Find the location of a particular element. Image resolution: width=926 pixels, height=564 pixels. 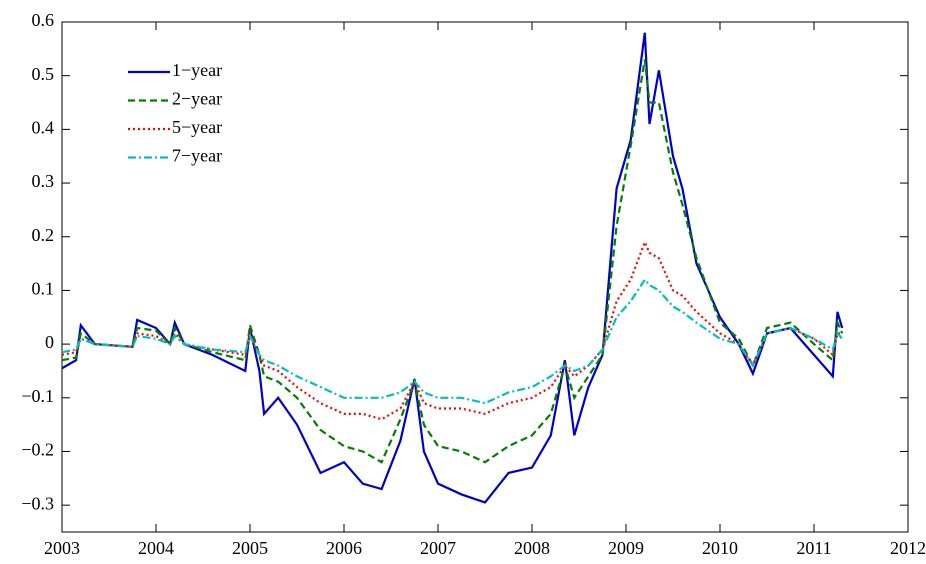

y-tick-label: 0.5 is located at coordinates (43, 74).